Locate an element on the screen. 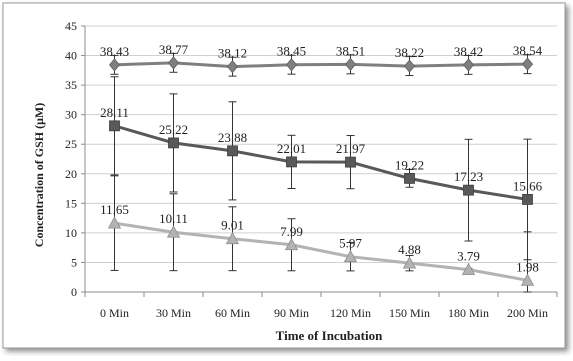 This screenshot has height=361, width=573. x-tick-label: 180 Min is located at coordinates (468, 313).